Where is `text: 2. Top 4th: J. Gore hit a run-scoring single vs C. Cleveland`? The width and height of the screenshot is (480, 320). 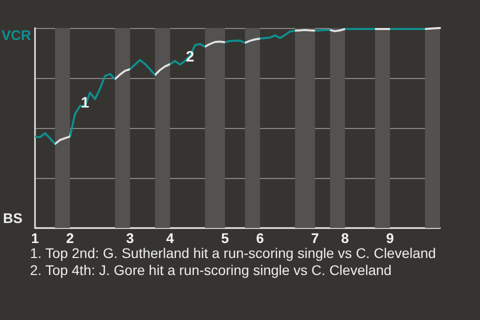 text: 2. Top 4th: J. Gore hit a run-scoring single vs C. Cleveland is located at coordinates (211, 270).